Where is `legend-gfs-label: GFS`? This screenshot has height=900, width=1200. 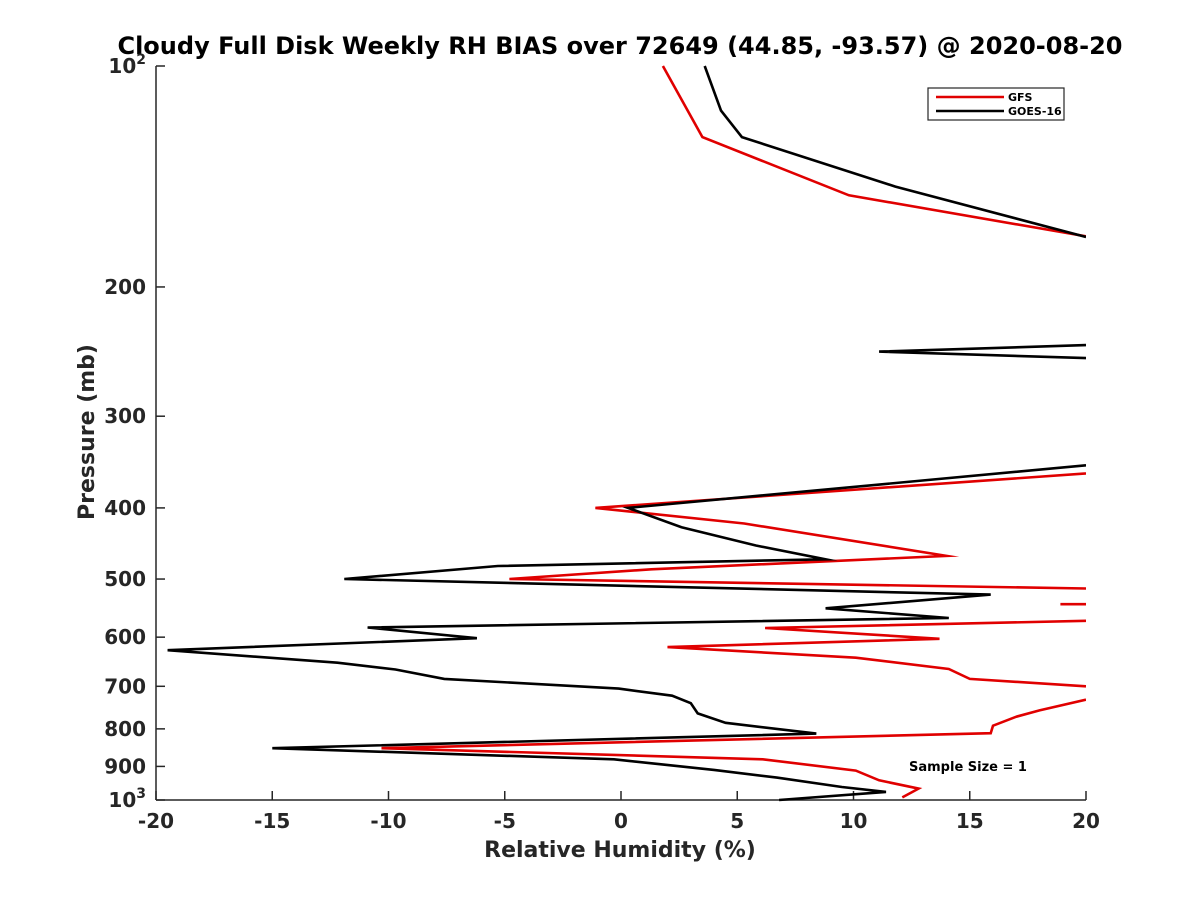
legend-gfs-label: GFS is located at coordinates (1020, 97).